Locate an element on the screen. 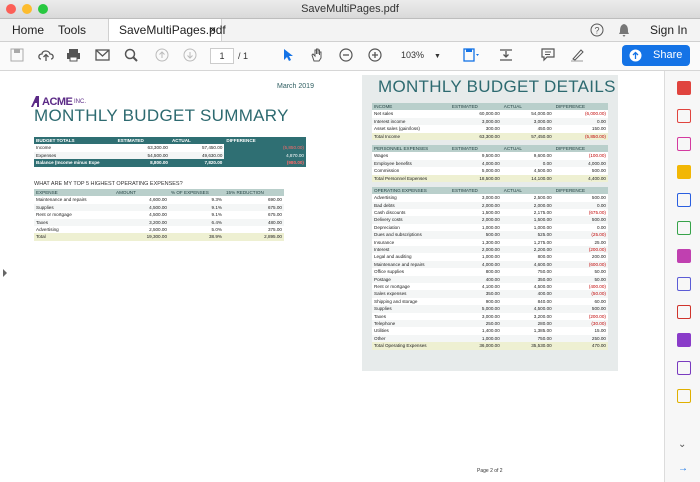 The width and height of the screenshot is (700, 482). close-tab: ✕ is located at coordinates (213, 30).